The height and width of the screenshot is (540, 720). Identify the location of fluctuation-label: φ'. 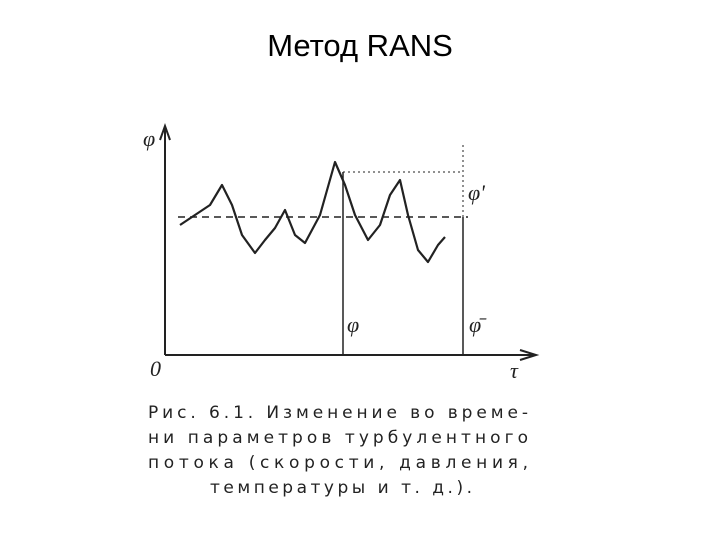
(476, 192).